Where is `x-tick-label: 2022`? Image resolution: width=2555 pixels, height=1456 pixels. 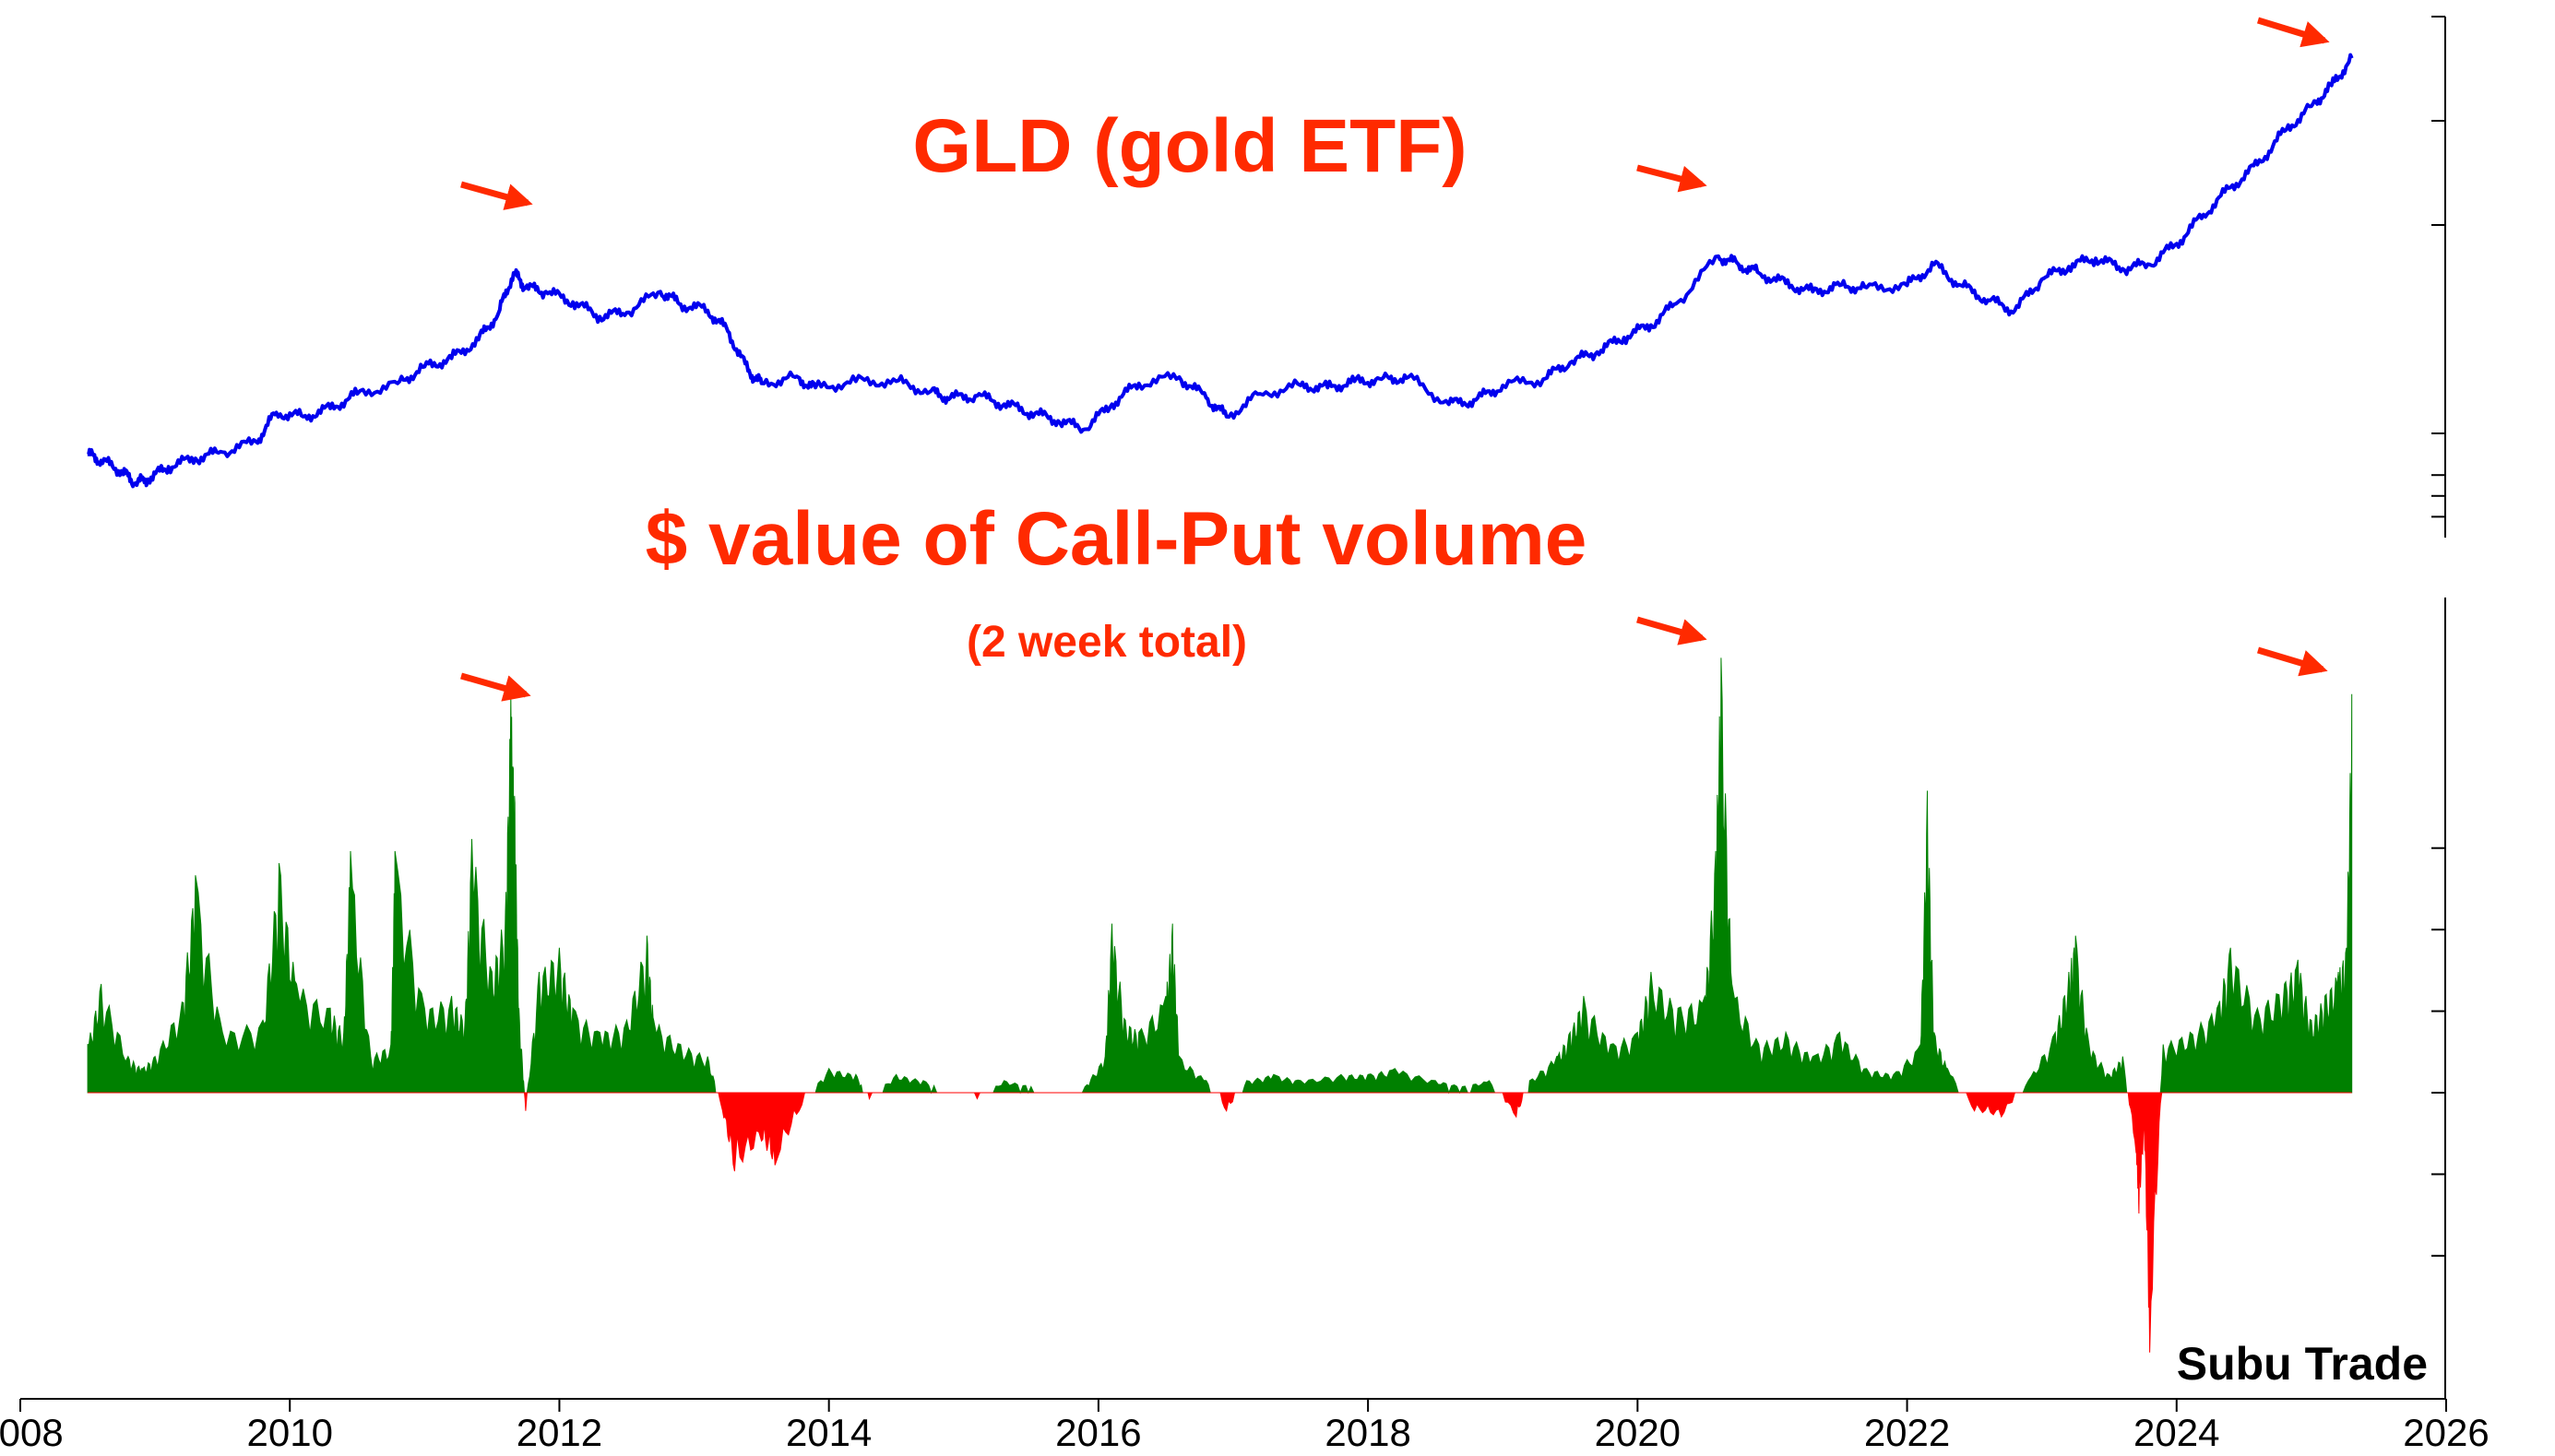
x-tick-label: 2022 is located at coordinates (1907, 1432).